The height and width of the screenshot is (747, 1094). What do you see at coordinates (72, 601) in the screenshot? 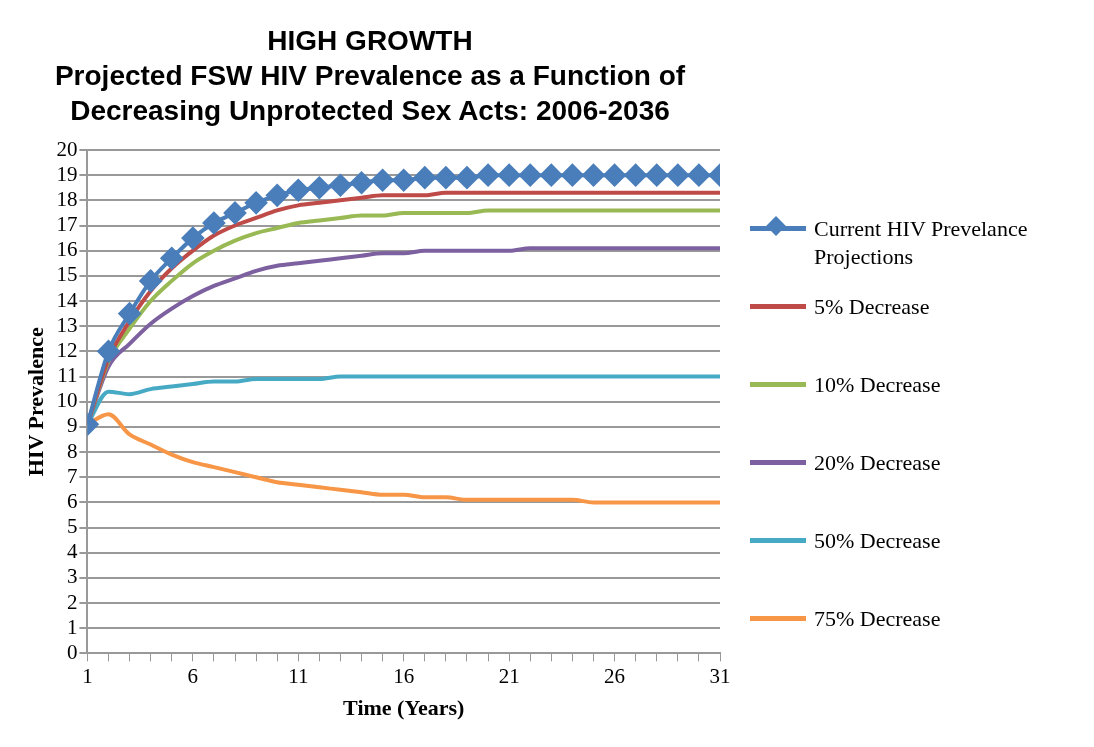
I see `y-tick-label: 2` at bounding box center [72, 601].